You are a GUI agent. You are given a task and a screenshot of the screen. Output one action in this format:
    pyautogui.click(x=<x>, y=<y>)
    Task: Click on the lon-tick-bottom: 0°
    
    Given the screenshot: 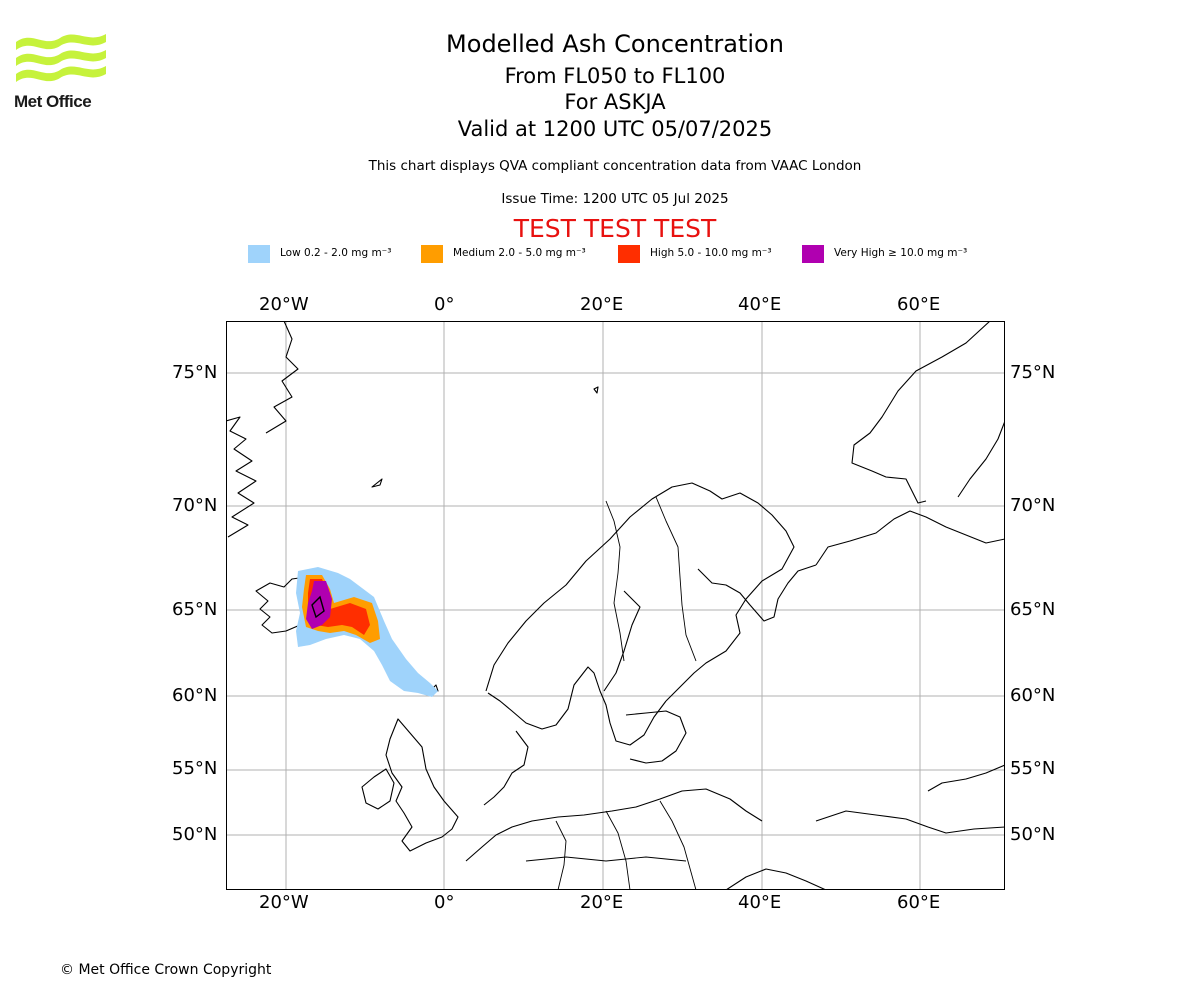 What is the action you would take?
    pyautogui.click(x=444, y=902)
    